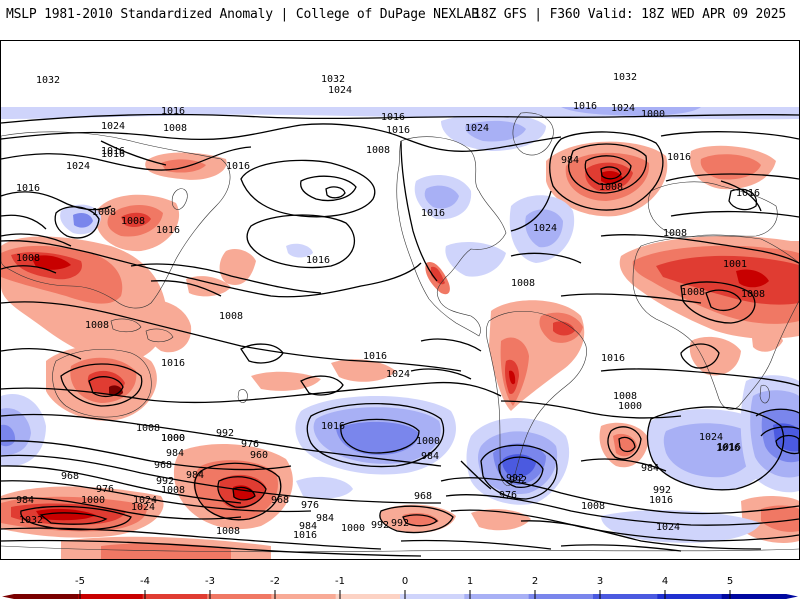 This screenshot has width=800, height=604. Describe the element at coordinates (405, 581) in the screenshot. I see `colorbar-tick-label: 0` at that location.